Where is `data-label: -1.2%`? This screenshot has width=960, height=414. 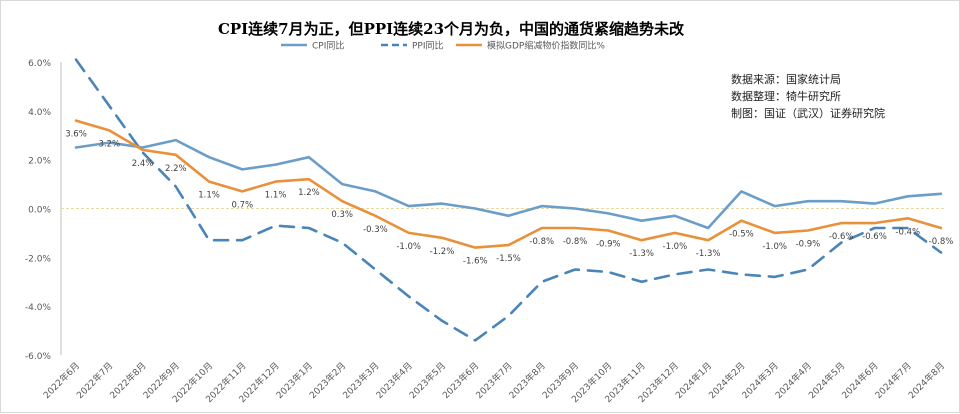
data-label: -1.2% is located at coordinates (442, 252).